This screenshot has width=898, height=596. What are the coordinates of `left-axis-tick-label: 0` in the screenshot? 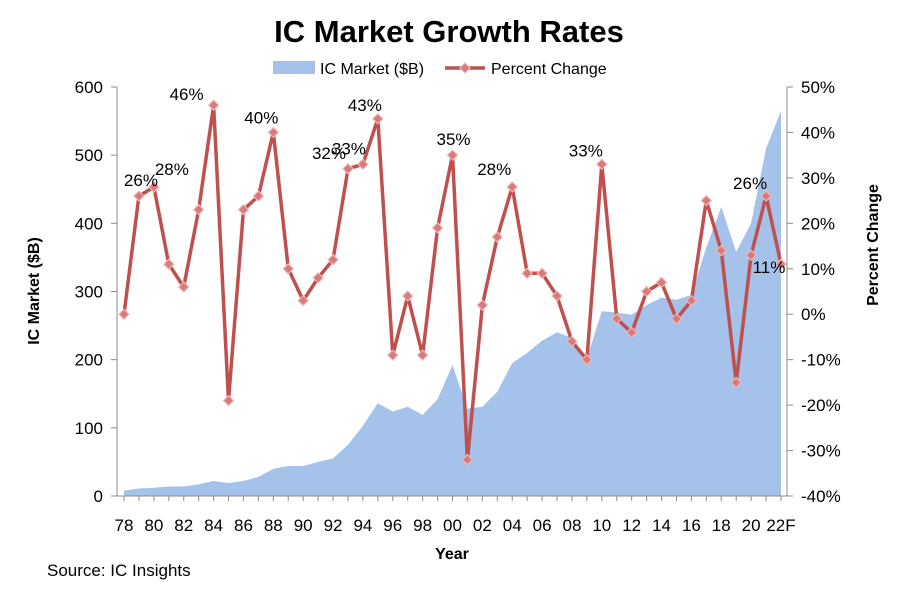 It's located at (98, 496).